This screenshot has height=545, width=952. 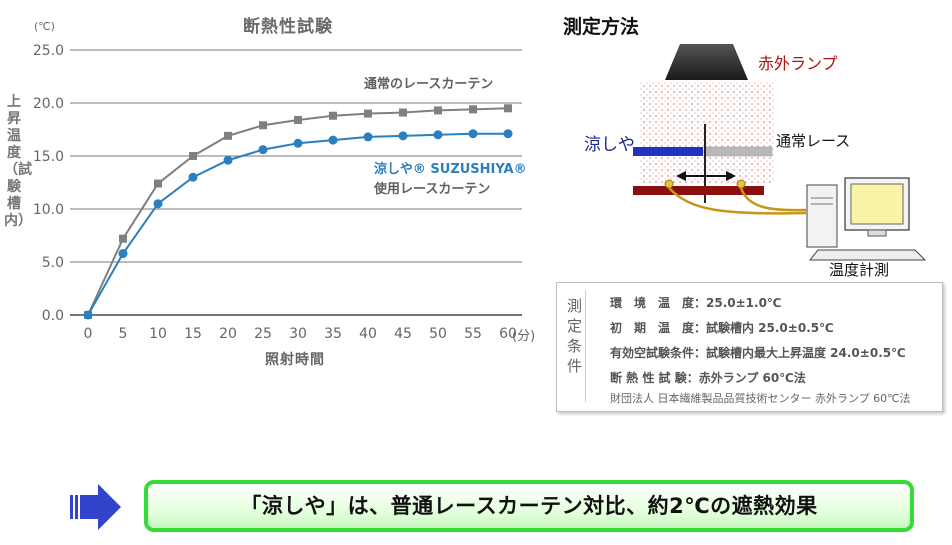 What do you see at coordinates (123, 334) in the screenshot?
I see `x-tick-label: 5` at bounding box center [123, 334].